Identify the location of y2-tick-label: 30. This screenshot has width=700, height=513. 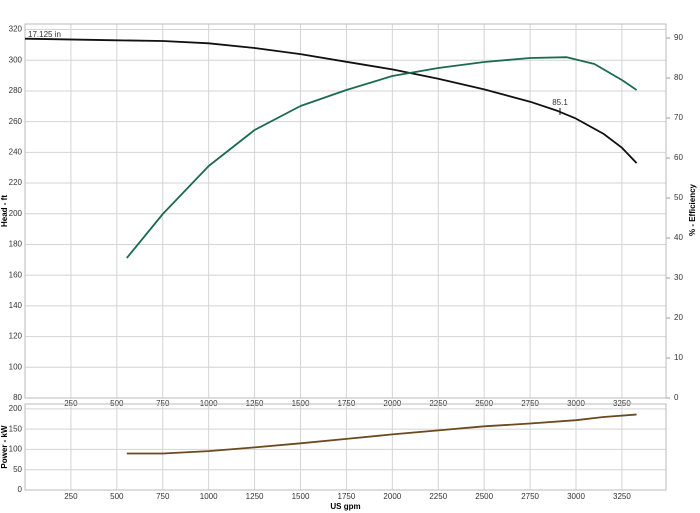
(678, 277).